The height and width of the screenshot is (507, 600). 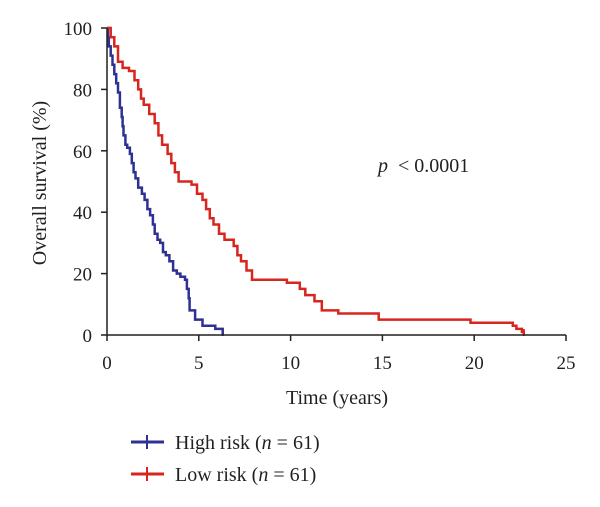 What do you see at coordinates (245, 475) in the screenshot?
I see `legend-label-low-risk: Low risk (n = 61)` at bounding box center [245, 475].